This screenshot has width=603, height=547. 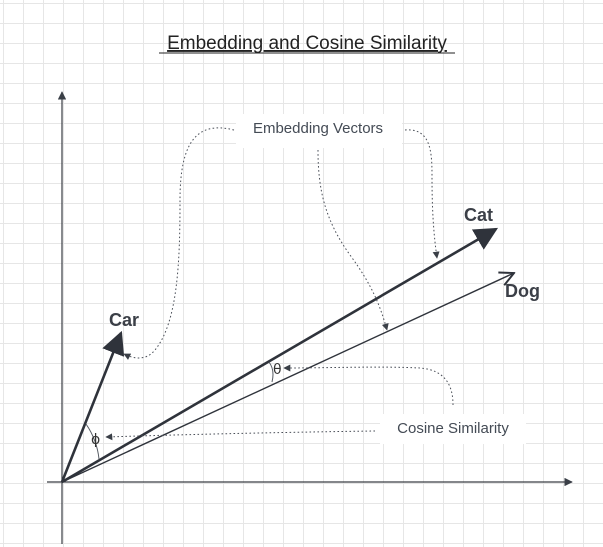 I want to click on cosine-similarity-callout-bg, so click(x=453, y=429).